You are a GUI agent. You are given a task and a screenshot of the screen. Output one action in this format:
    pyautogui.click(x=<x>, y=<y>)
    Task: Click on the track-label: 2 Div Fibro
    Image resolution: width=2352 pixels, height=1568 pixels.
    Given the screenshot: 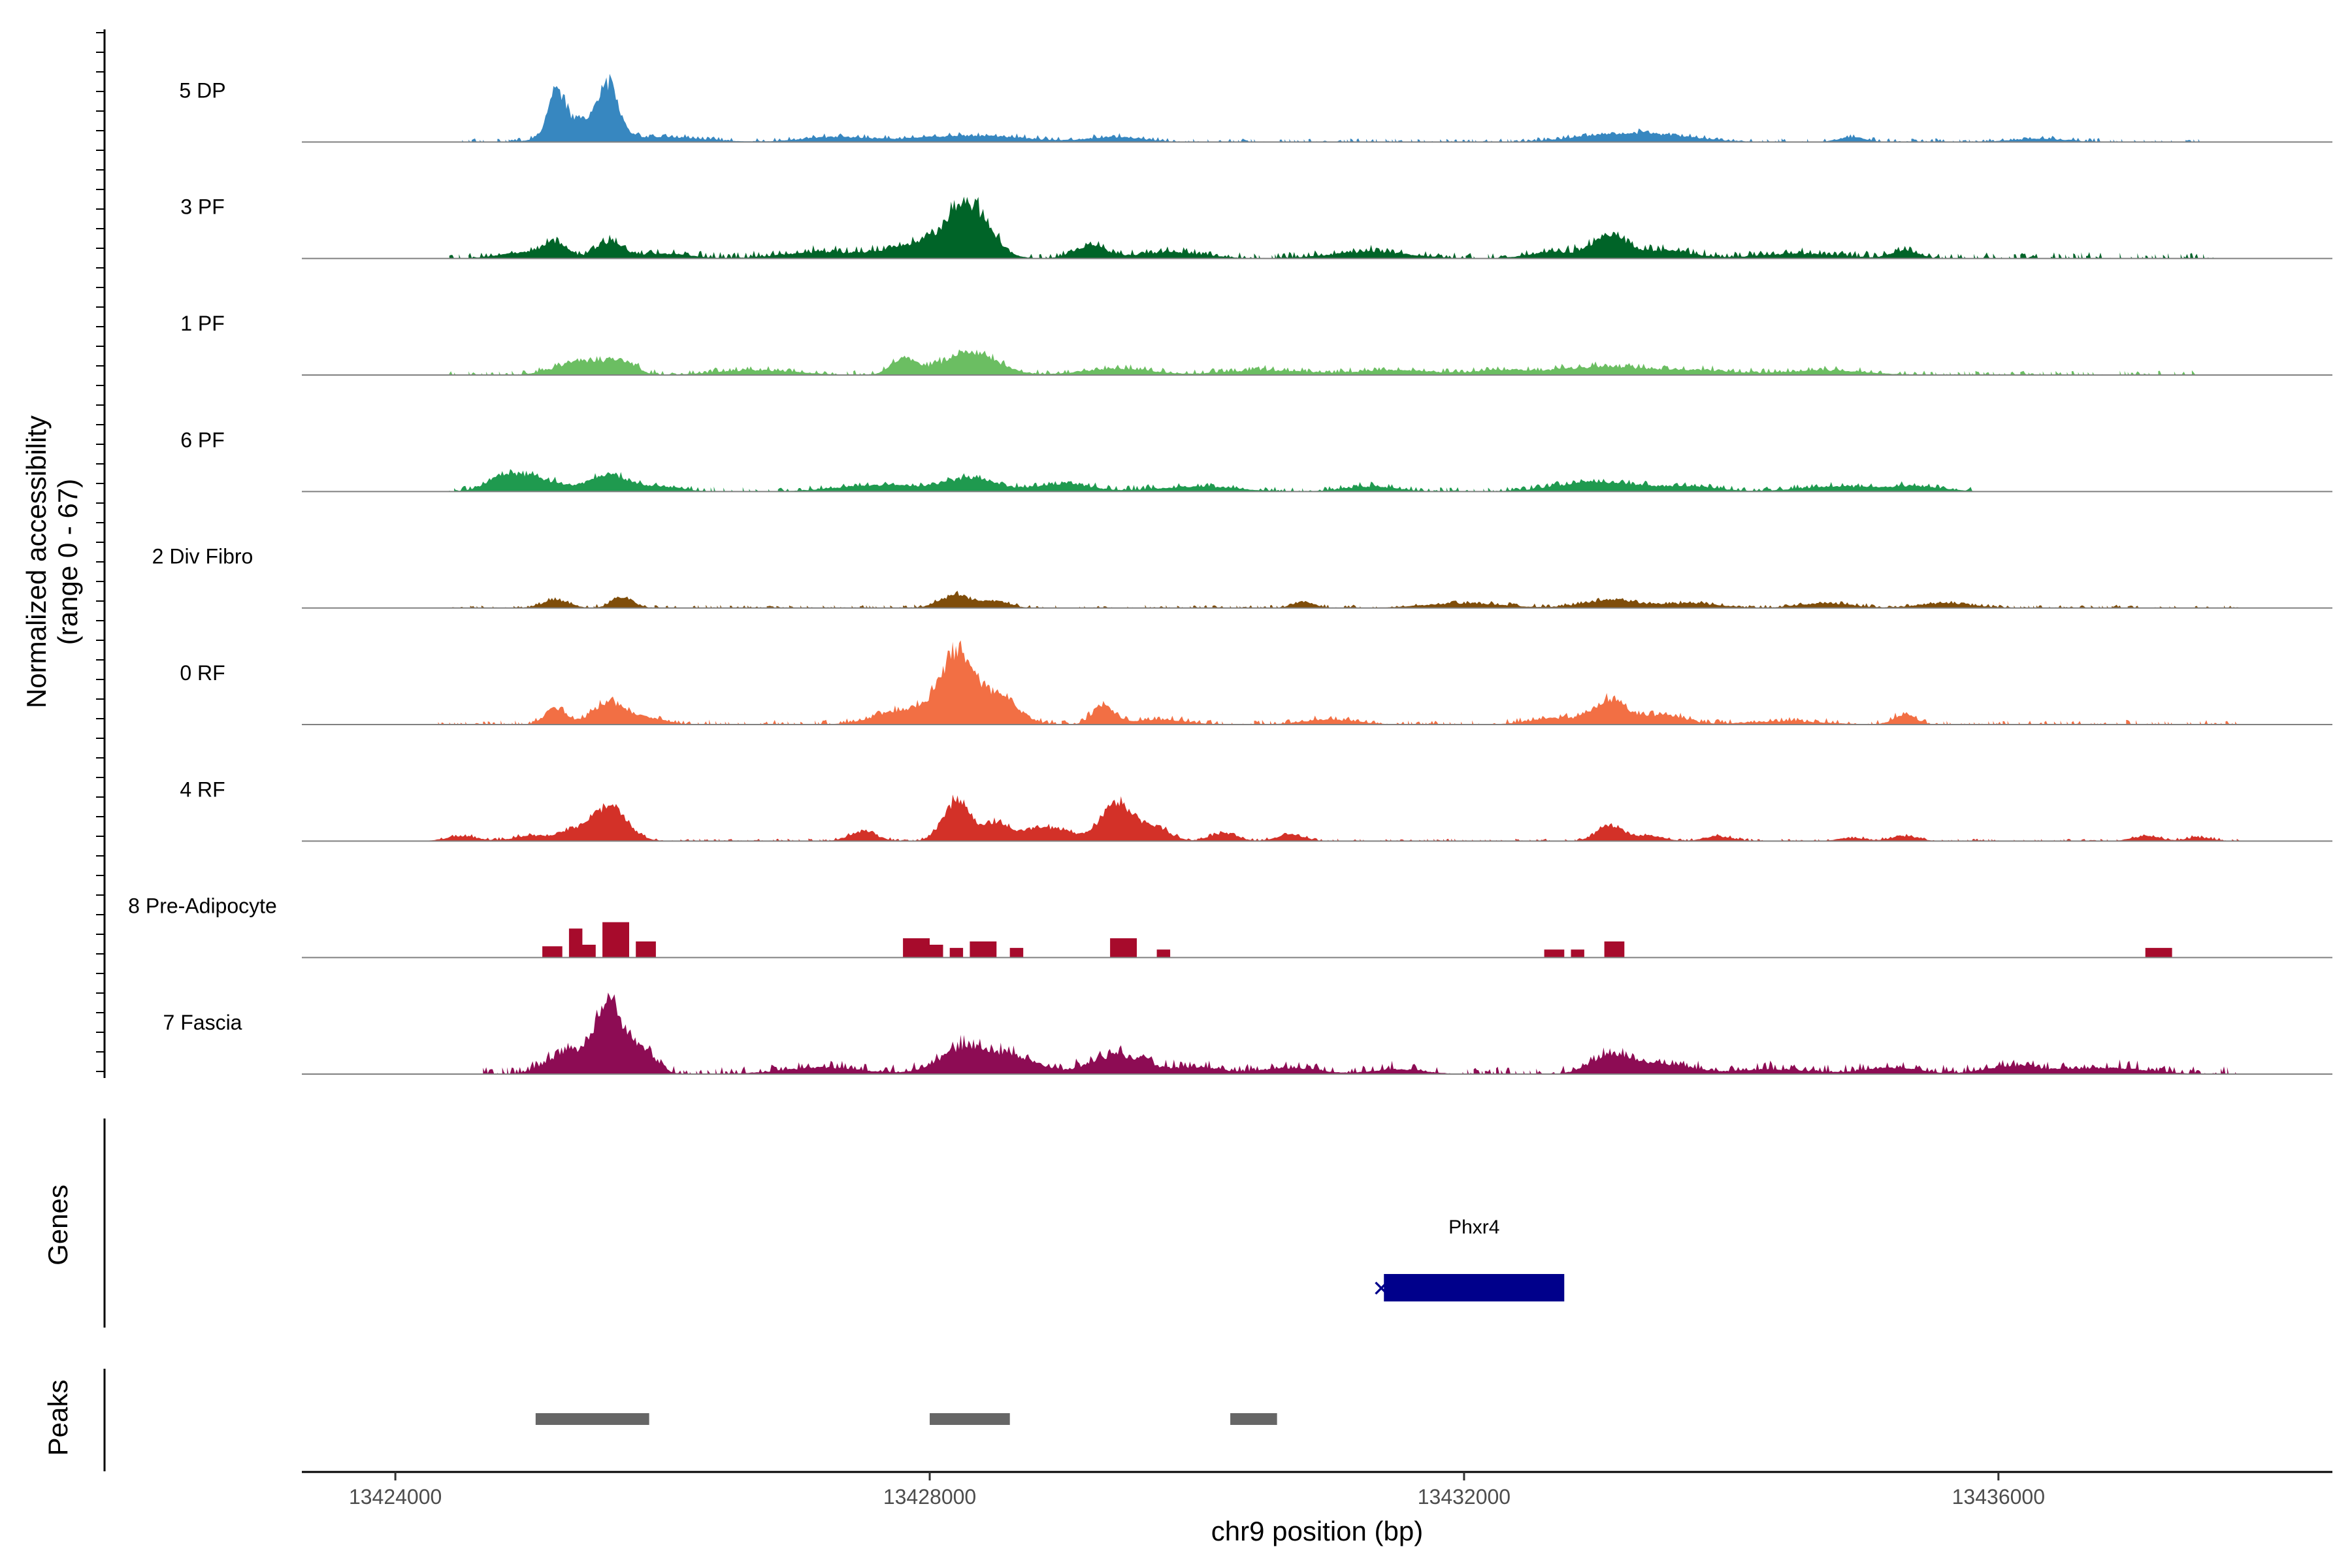 What is the action you would take?
    pyautogui.click(x=202, y=556)
    